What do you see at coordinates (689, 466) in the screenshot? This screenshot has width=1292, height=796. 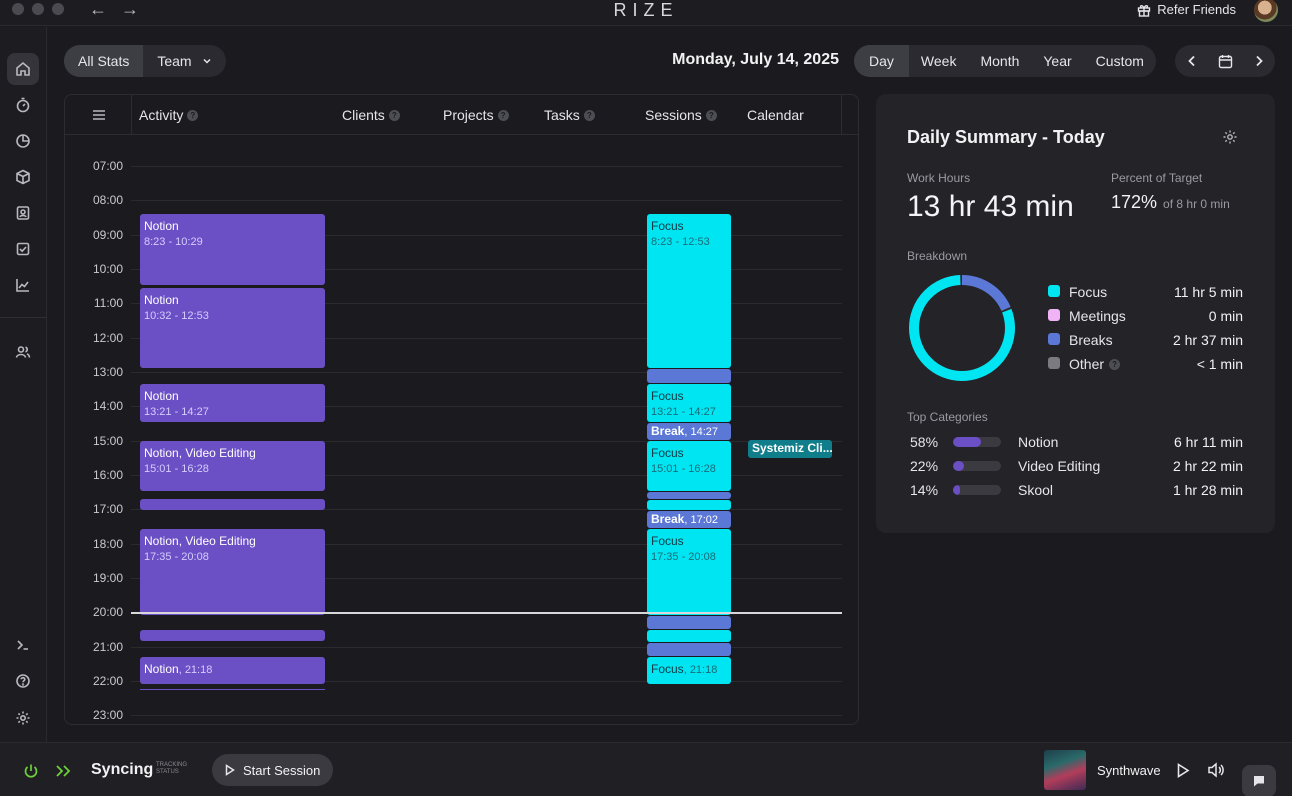 I see `session-block: Focus 15:01 - 16:28` at bounding box center [689, 466].